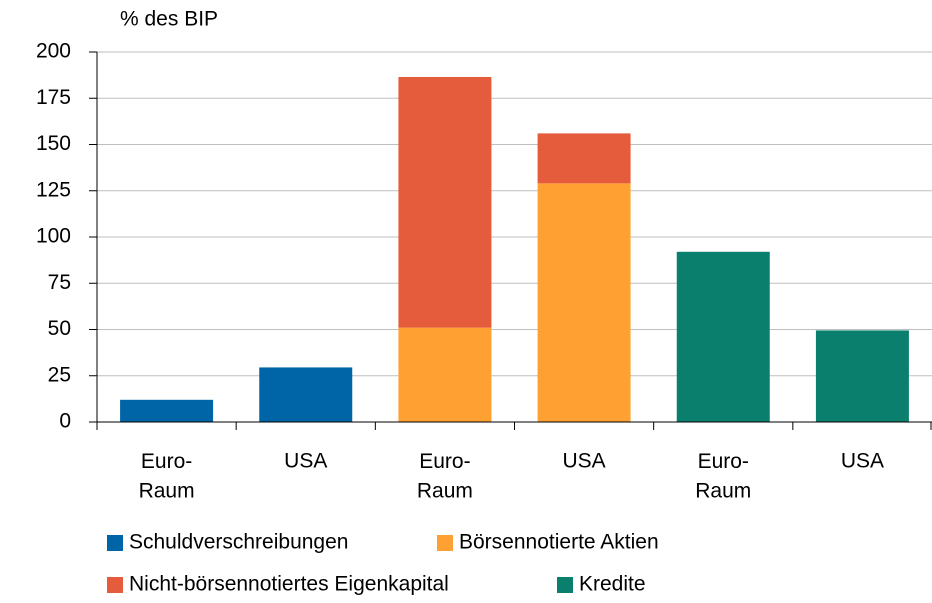  I want to click on y-tick-label: 50, so click(59, 328).